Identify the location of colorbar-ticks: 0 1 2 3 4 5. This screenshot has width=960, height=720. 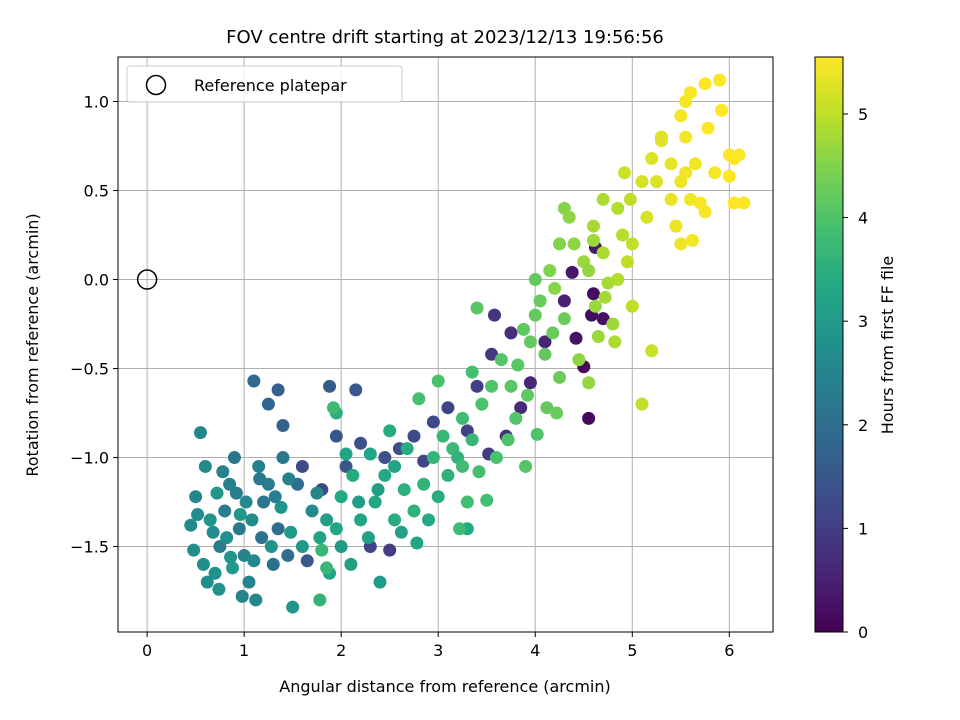
(855, 373).